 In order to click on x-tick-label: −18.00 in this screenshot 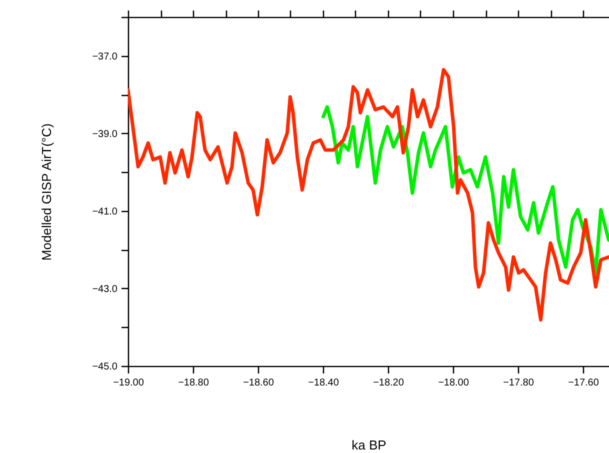, I will do `click(454, 383)`.